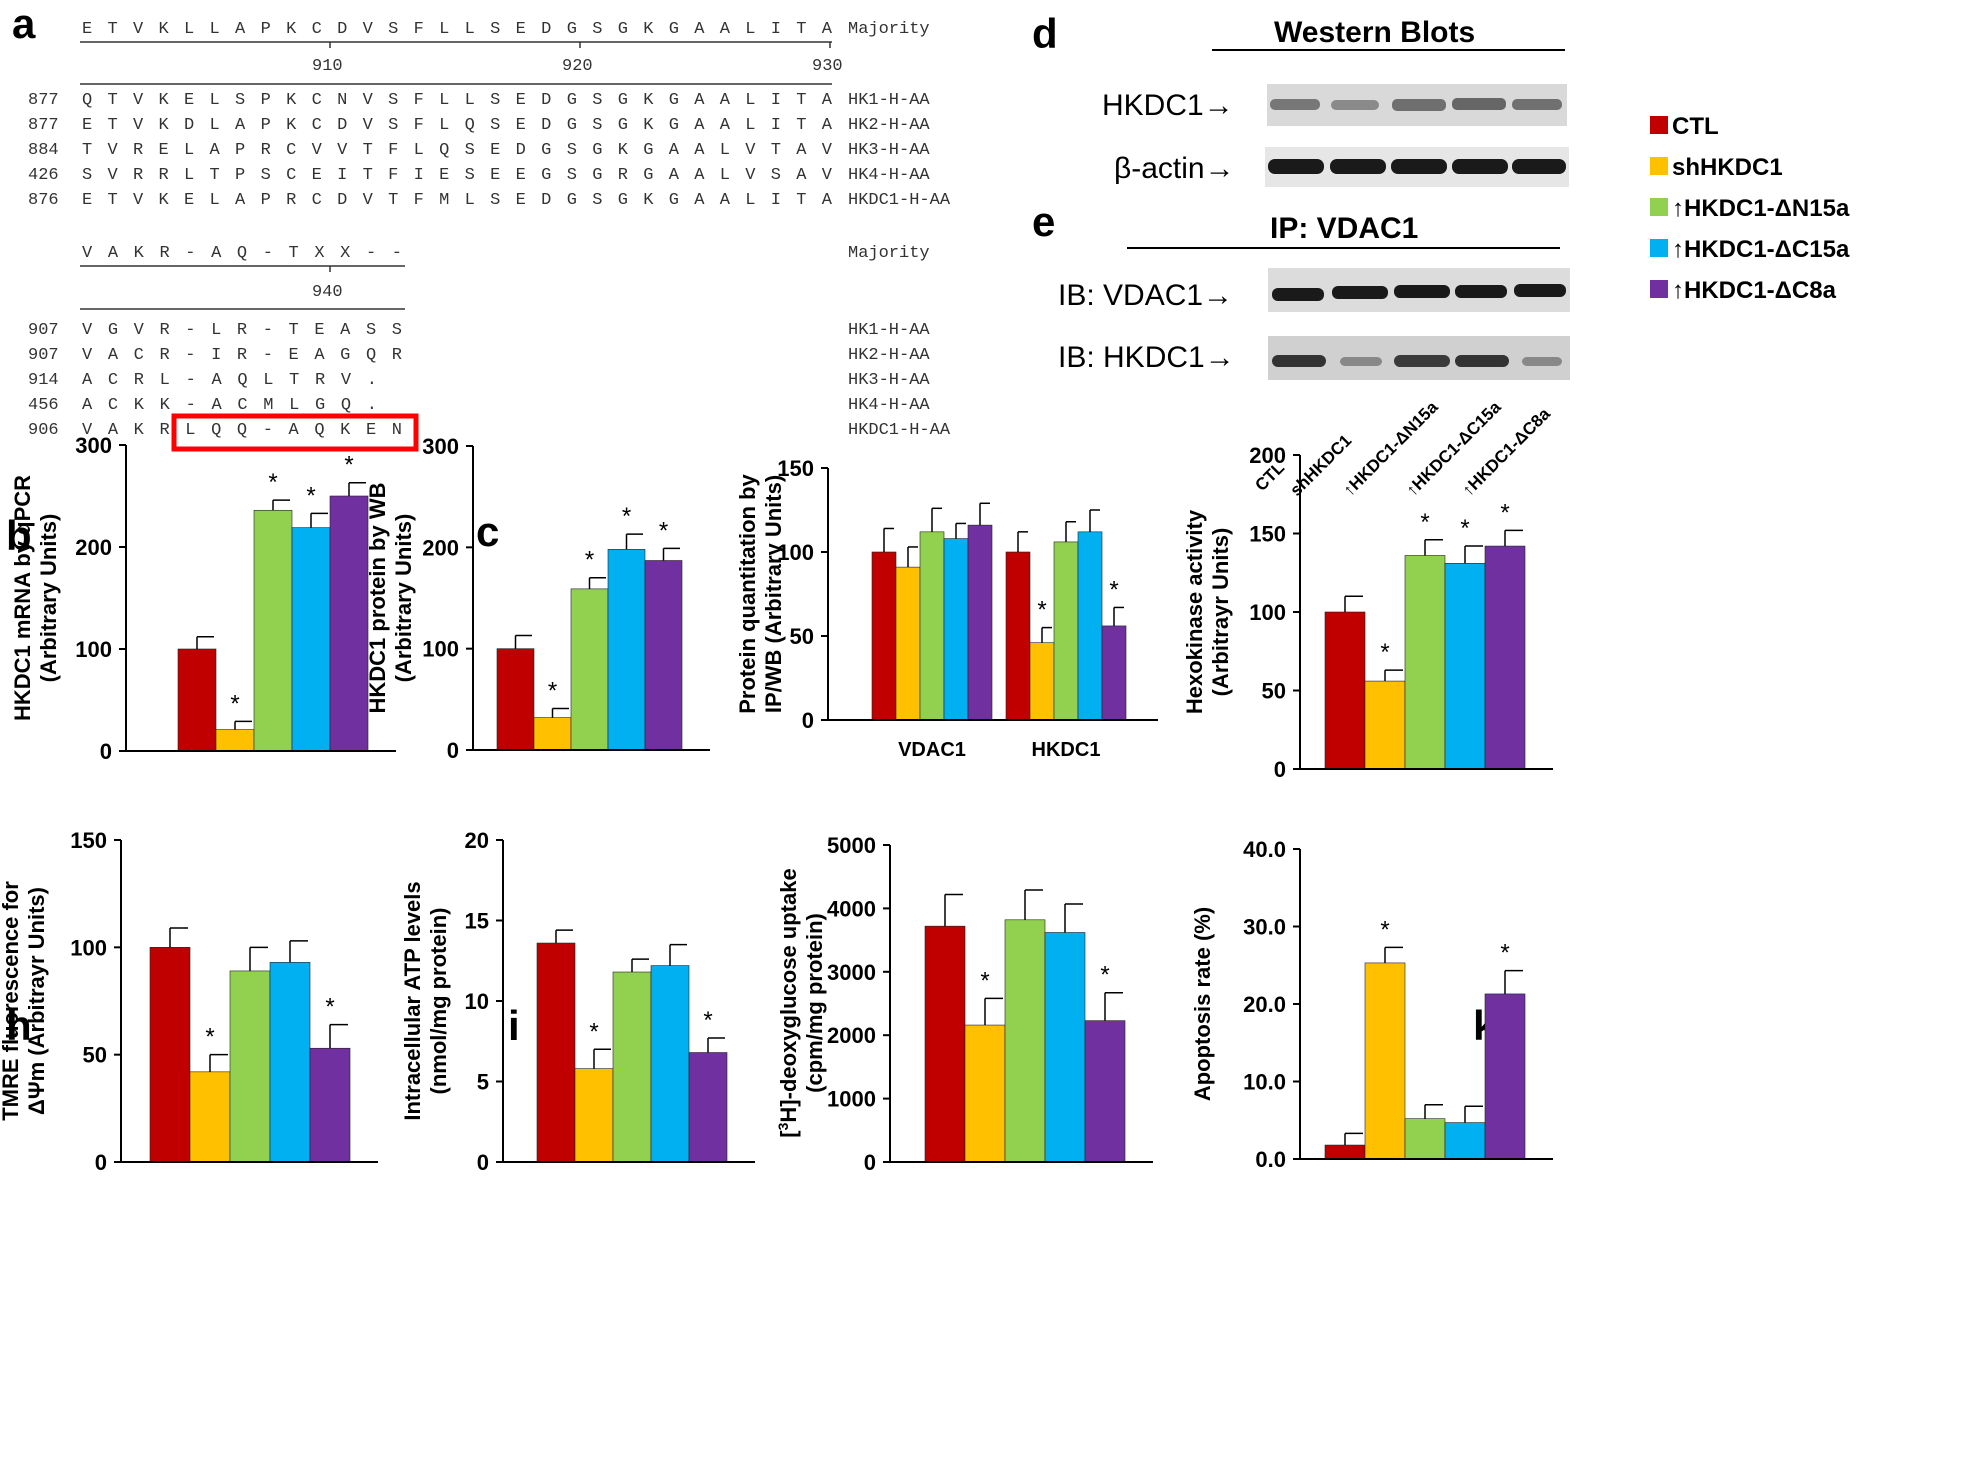  I want to click on ruler-number: 930, so click(827, 66).